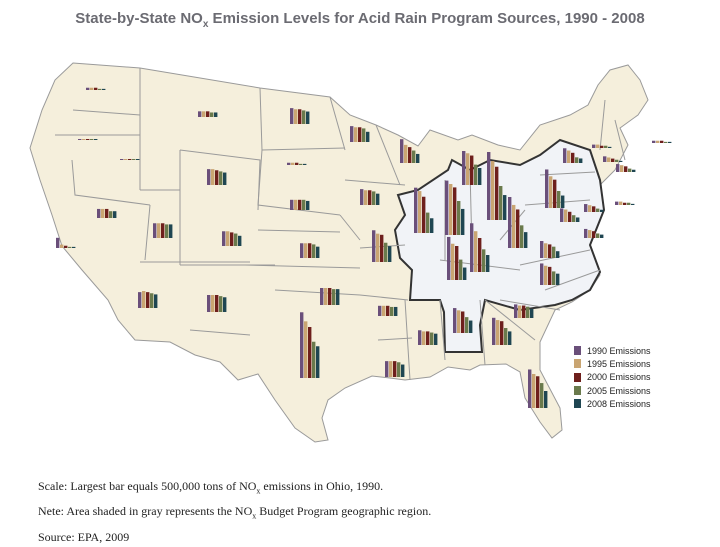 Image resolution: width=720 pixels, height=547 pixels. What do you see at coordinates (480, 255) in the screenshot?
I see `bar-ky-2000` at bounding box center [480, 255].